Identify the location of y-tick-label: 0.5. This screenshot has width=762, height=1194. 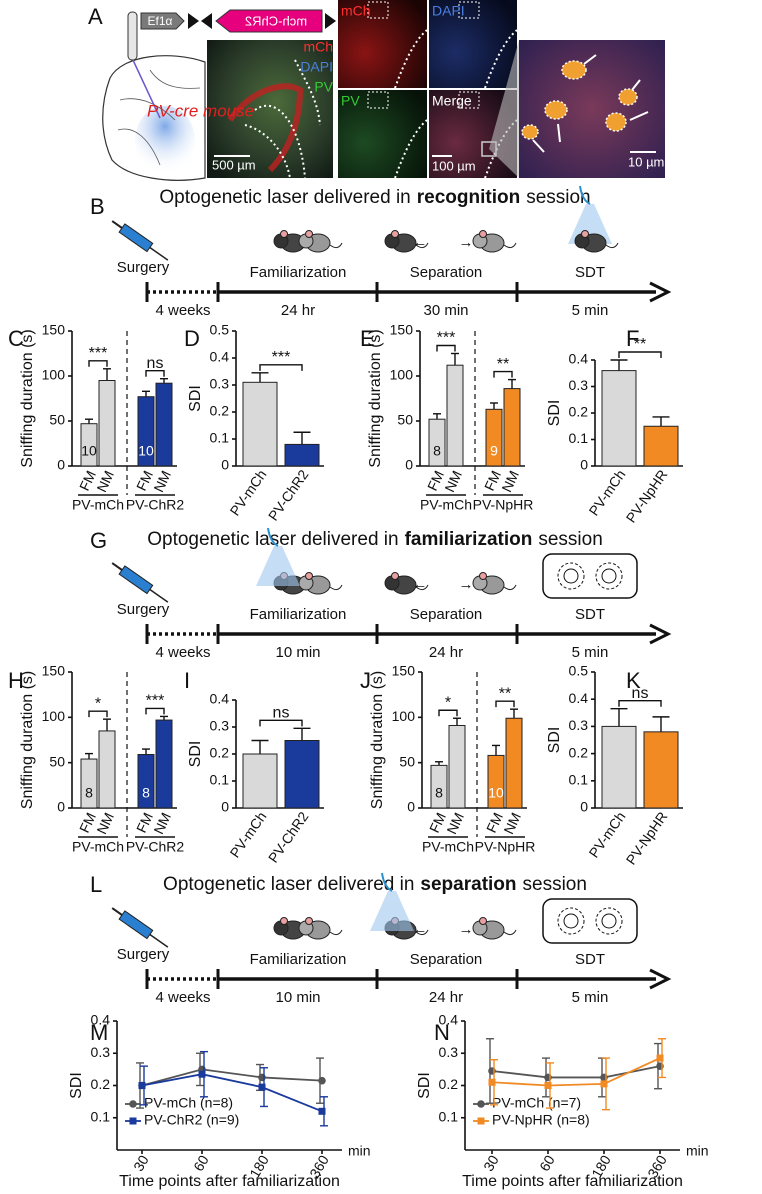
(579, 671).